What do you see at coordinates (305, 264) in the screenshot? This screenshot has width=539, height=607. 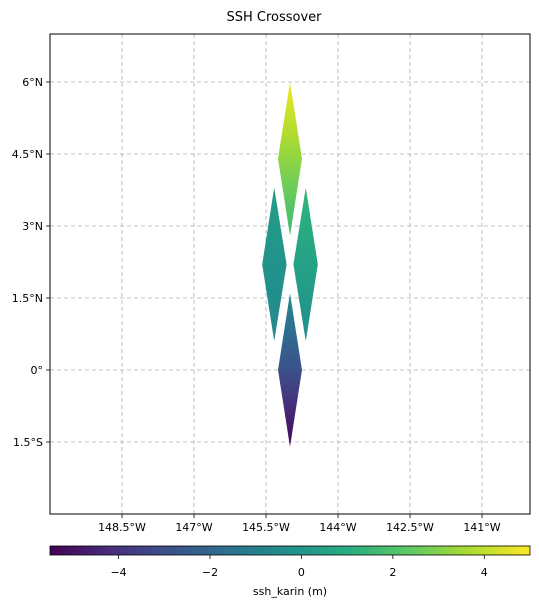 I see `swath-right` at bounding box center [305, 264].